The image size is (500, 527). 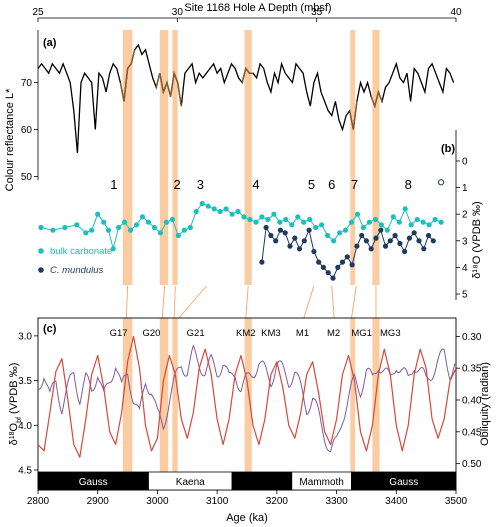 What do you see at coordinates (15, 404) in the screenshot?
I see `y-axis-label-c: δ18Obf (VPDB ‰)` at bounding box center [15, 404].